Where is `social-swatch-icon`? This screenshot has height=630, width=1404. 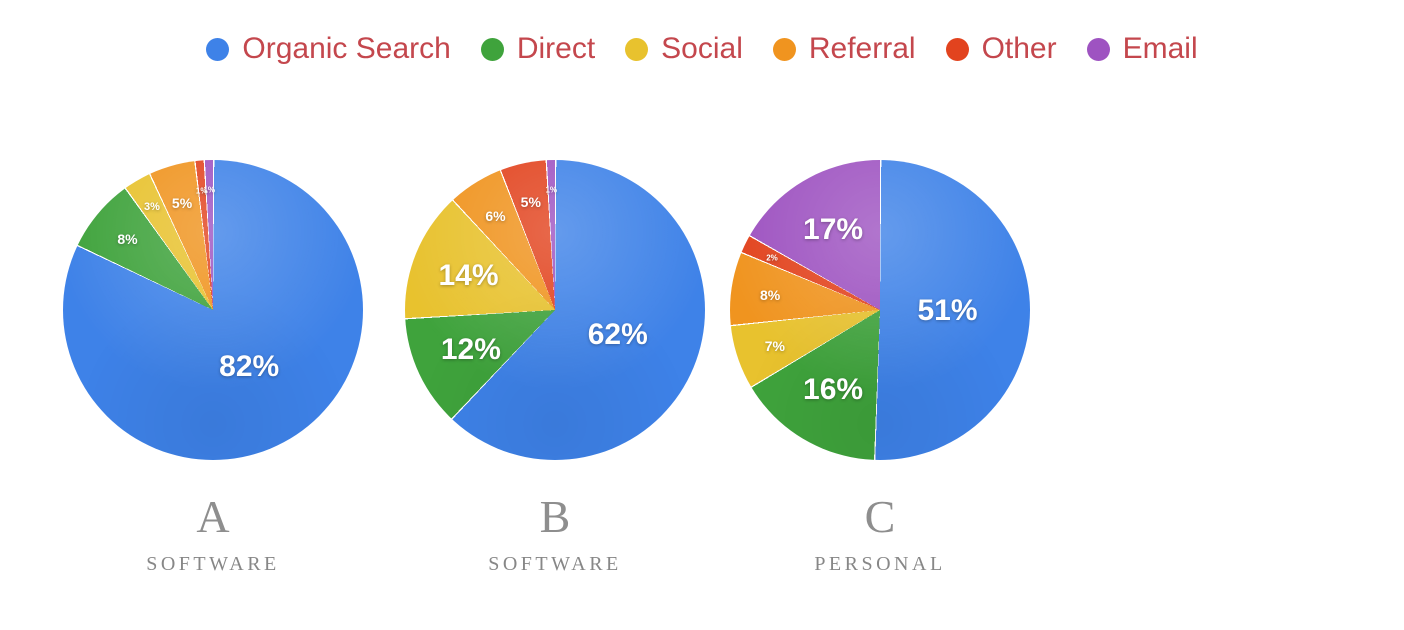 social-swatch-icon is located at coordinates (637, 49).